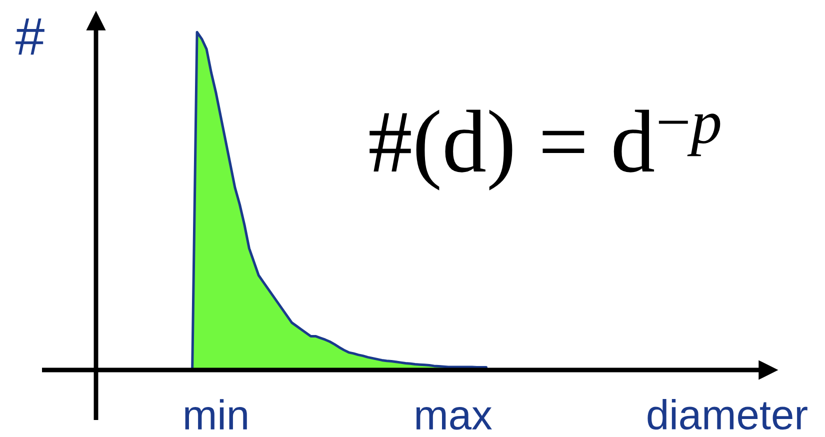  I want to click on x-tick-label: max, so click(454, 418).